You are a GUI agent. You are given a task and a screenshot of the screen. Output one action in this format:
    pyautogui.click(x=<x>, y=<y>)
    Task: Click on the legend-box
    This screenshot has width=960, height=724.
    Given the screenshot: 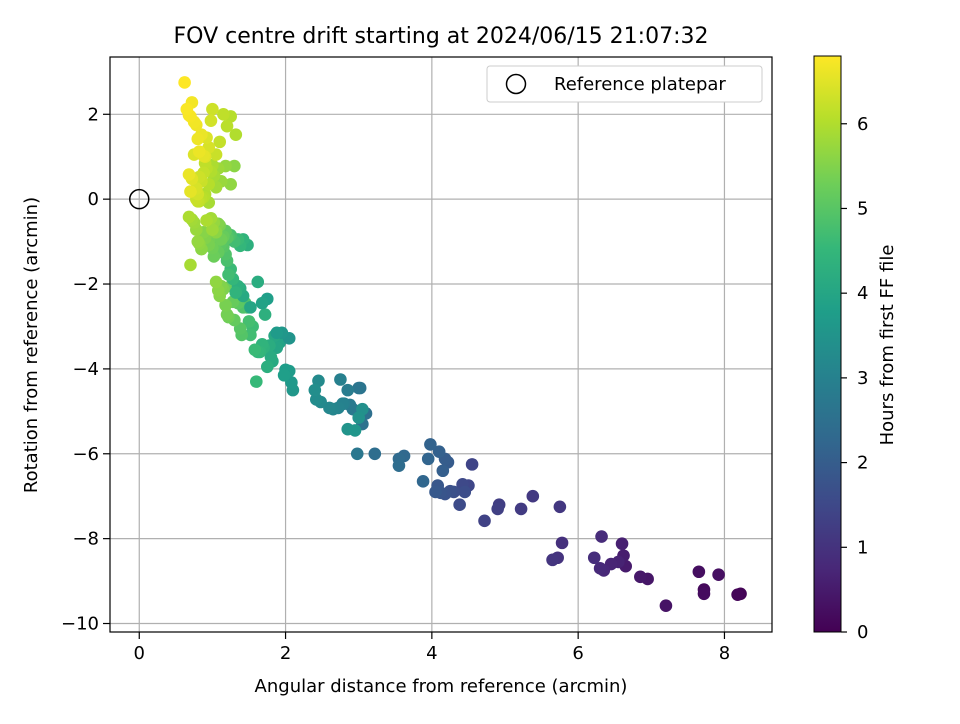 What is the action you would take?
    pyautogui.click(x=624, y=84)
    